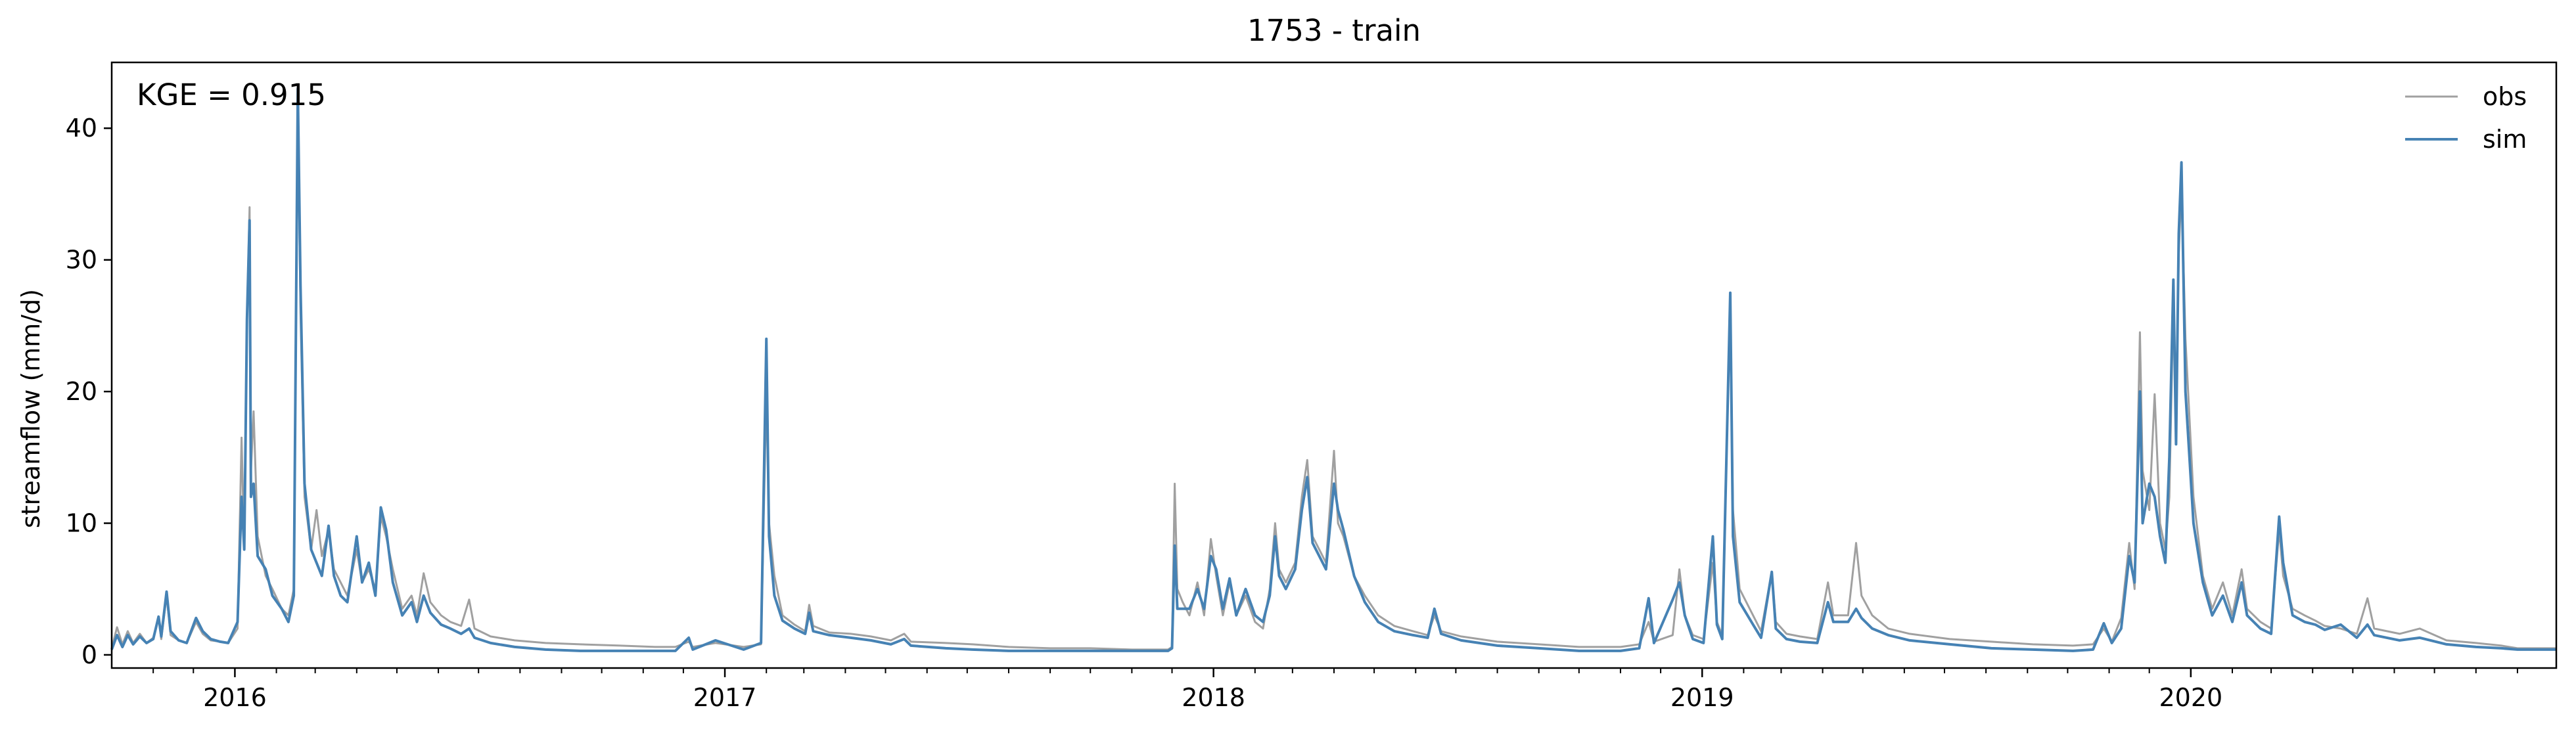  Describe the element at coordinates (82, 523) in the screenshot. I see `y-tick-label: 10` at that location.